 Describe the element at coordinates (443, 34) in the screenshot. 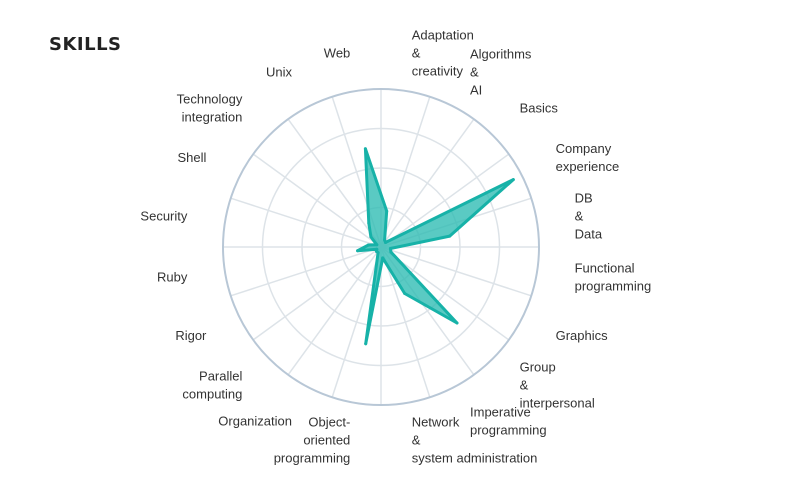

I see `axis-label-line: Adaptation` at that location.